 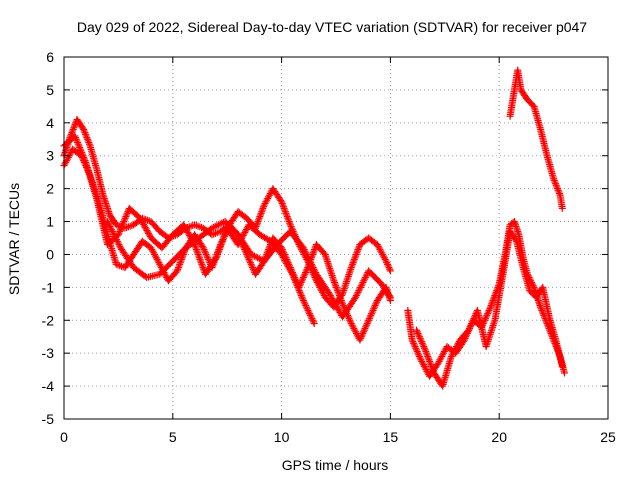 What do you see at coordinates (50, 57) in the screenshot?
I see `y-tick-label: 6` at bounding box center [50, 57].